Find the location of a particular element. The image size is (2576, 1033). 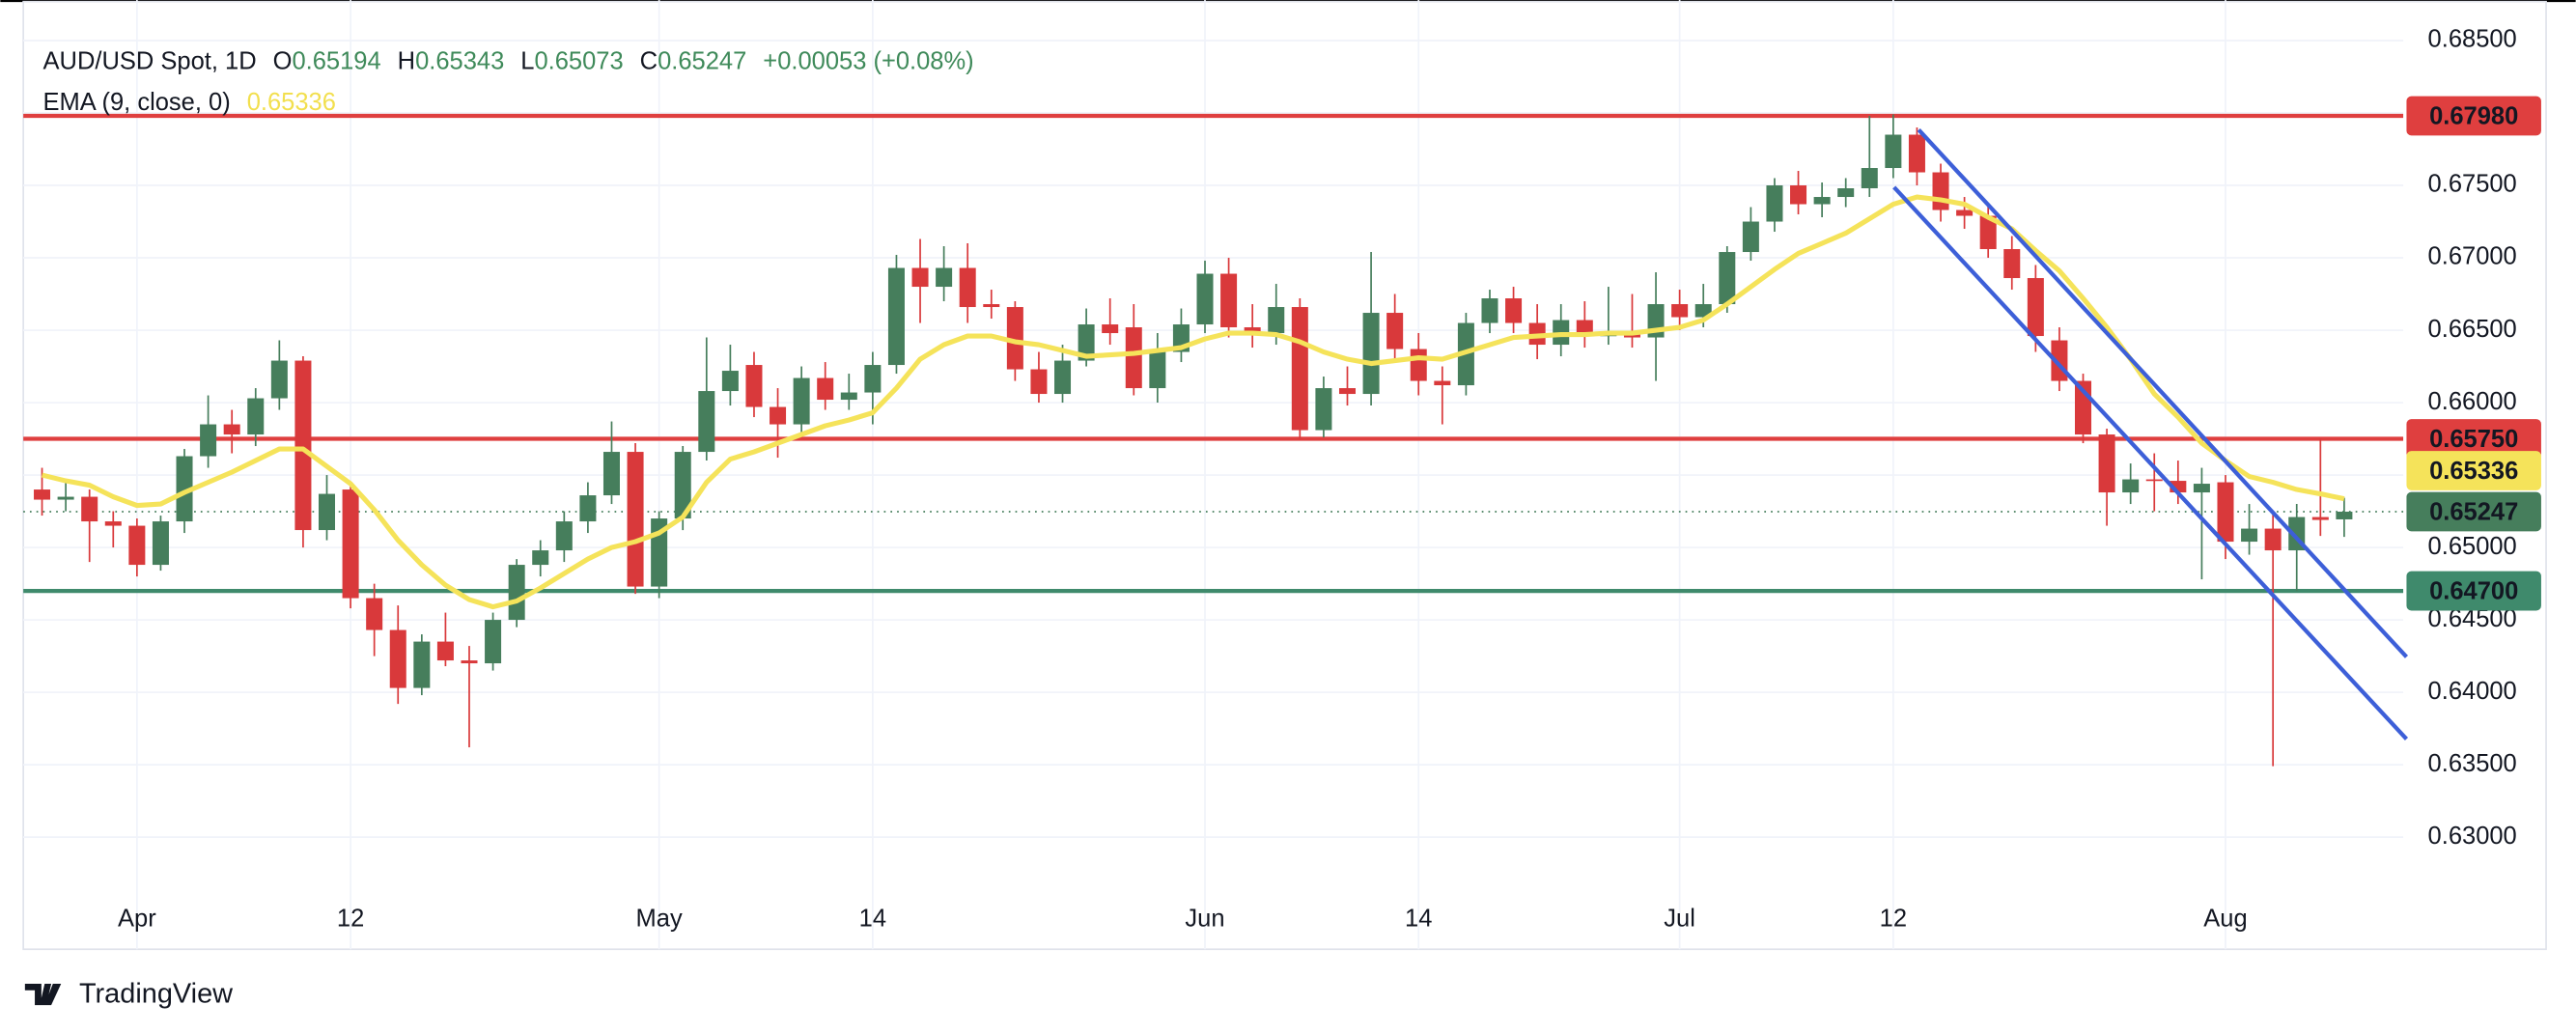

ema-price-label: 0.65336 is located at coordinates (2473, 472).